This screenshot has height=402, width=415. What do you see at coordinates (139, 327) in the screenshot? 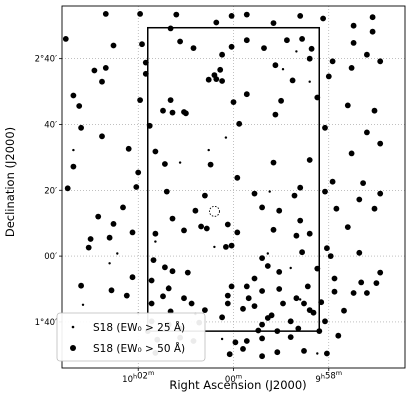
I see `legend-label-ew25: S18 (EW₀ > 25 Å)` at bounding box center [139, 327].